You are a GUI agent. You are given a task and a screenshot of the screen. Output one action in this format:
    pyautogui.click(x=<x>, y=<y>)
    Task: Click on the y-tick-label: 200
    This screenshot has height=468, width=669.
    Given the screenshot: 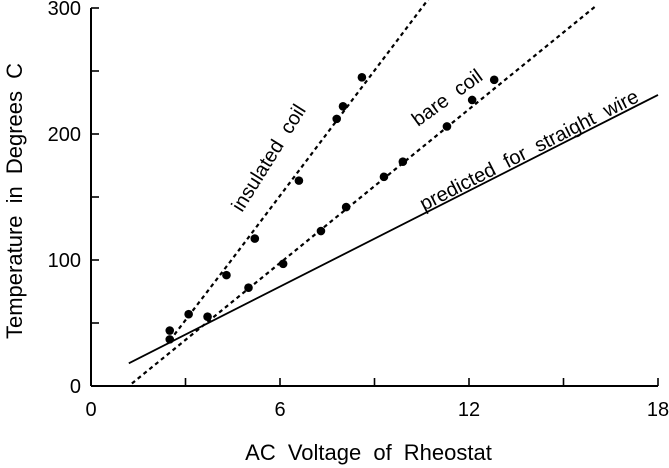 What is the action you would take?
    pyautogui.click(x=64, y=135)
    